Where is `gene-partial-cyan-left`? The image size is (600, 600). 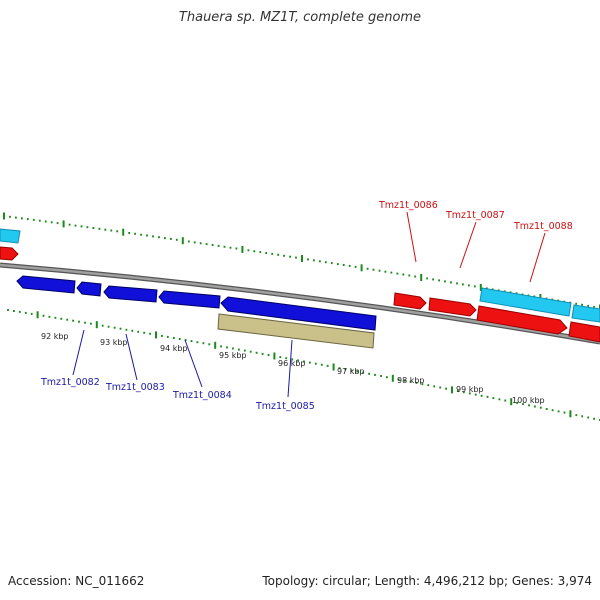
gene-partial-cyan-left is located at coordinates (10, 236).